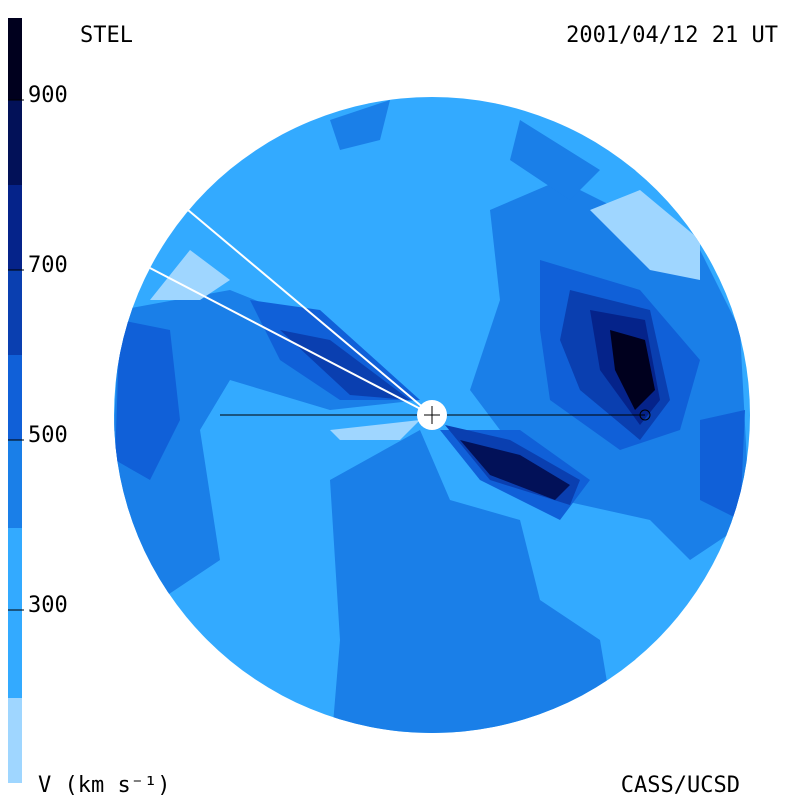  I want to click on source-label: STEL, so click(106, 35).